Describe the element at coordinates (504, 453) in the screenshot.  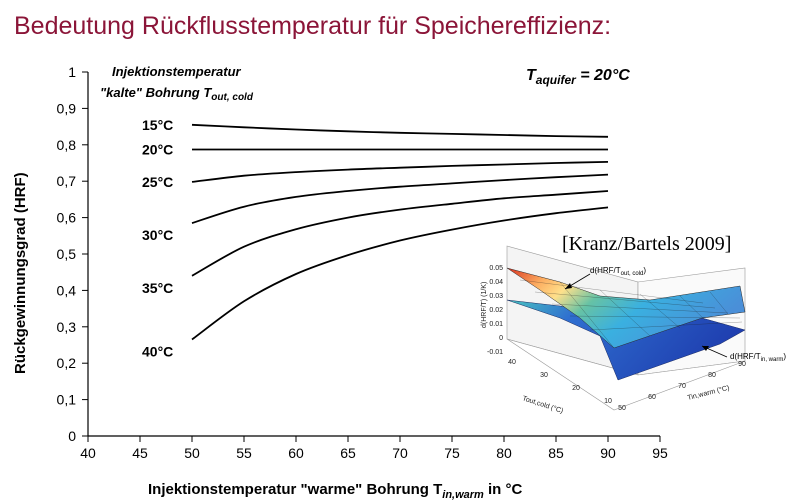
I see `x-tick-label: 80` at that location.